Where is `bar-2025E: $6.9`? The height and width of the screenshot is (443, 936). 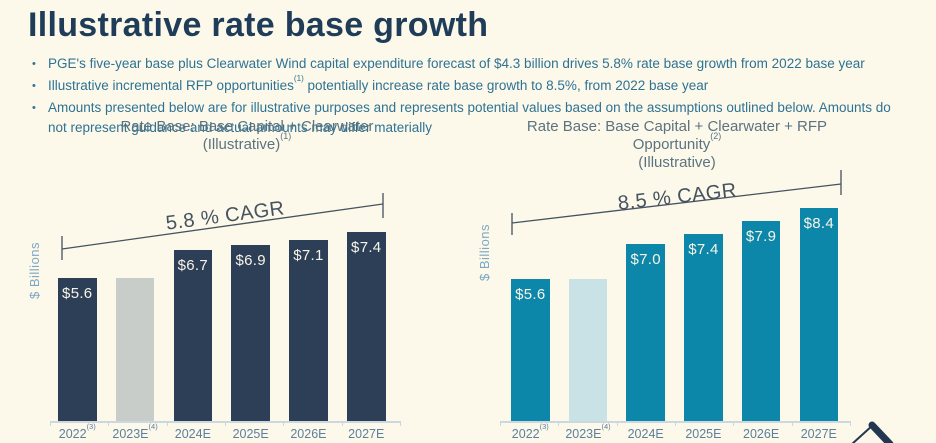
bar-2025E: $6.9 is located at coordinates (250, 333).